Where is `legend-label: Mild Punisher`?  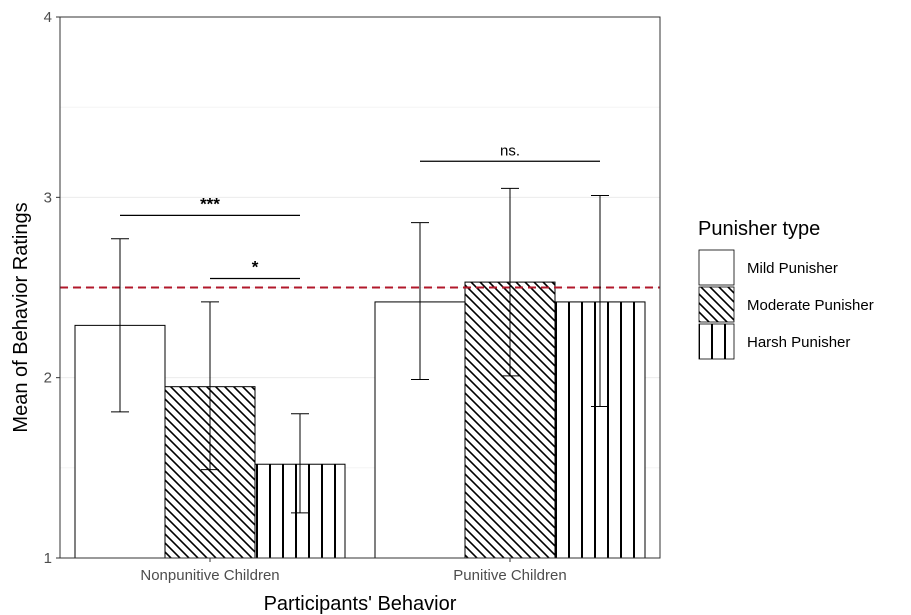 legend-label: Mild Punisher is located at coordinates (792, 268).